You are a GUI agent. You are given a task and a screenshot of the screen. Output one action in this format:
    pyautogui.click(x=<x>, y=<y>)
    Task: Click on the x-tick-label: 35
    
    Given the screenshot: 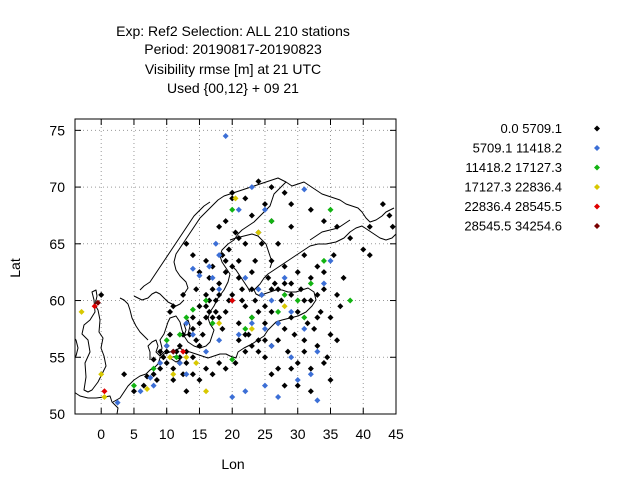 What is the action you would take?
    pyautogui.click(x=331, y=434)
    